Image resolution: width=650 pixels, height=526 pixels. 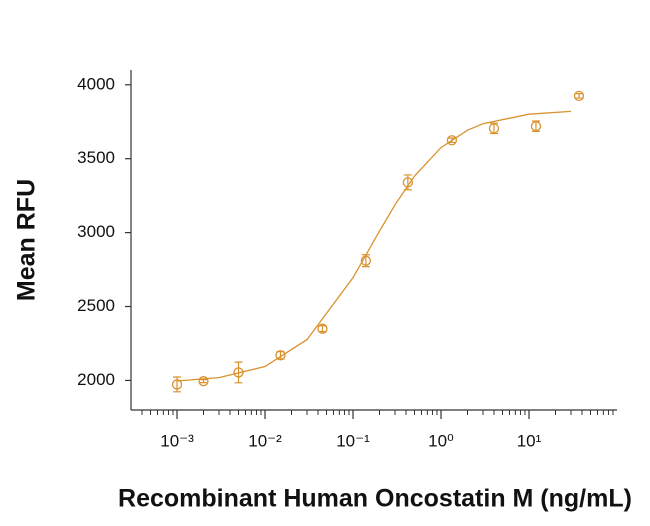 I want to click on y-tick-label: 3500, so click(x=96, y=157).